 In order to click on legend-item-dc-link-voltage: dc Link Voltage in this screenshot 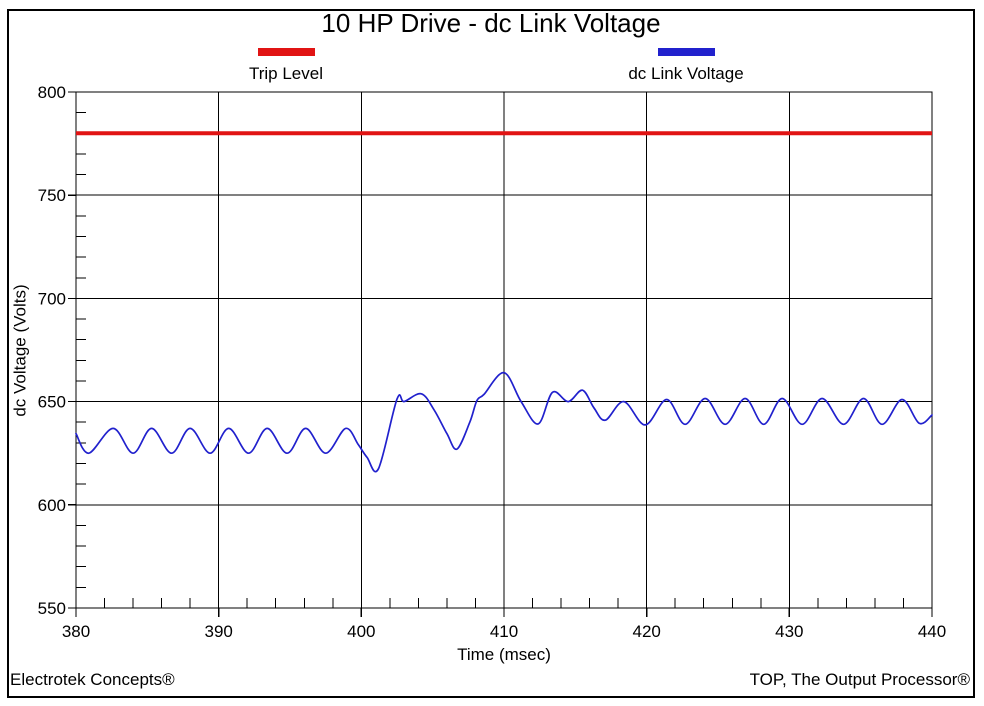, I will do `click(686, 65)`.